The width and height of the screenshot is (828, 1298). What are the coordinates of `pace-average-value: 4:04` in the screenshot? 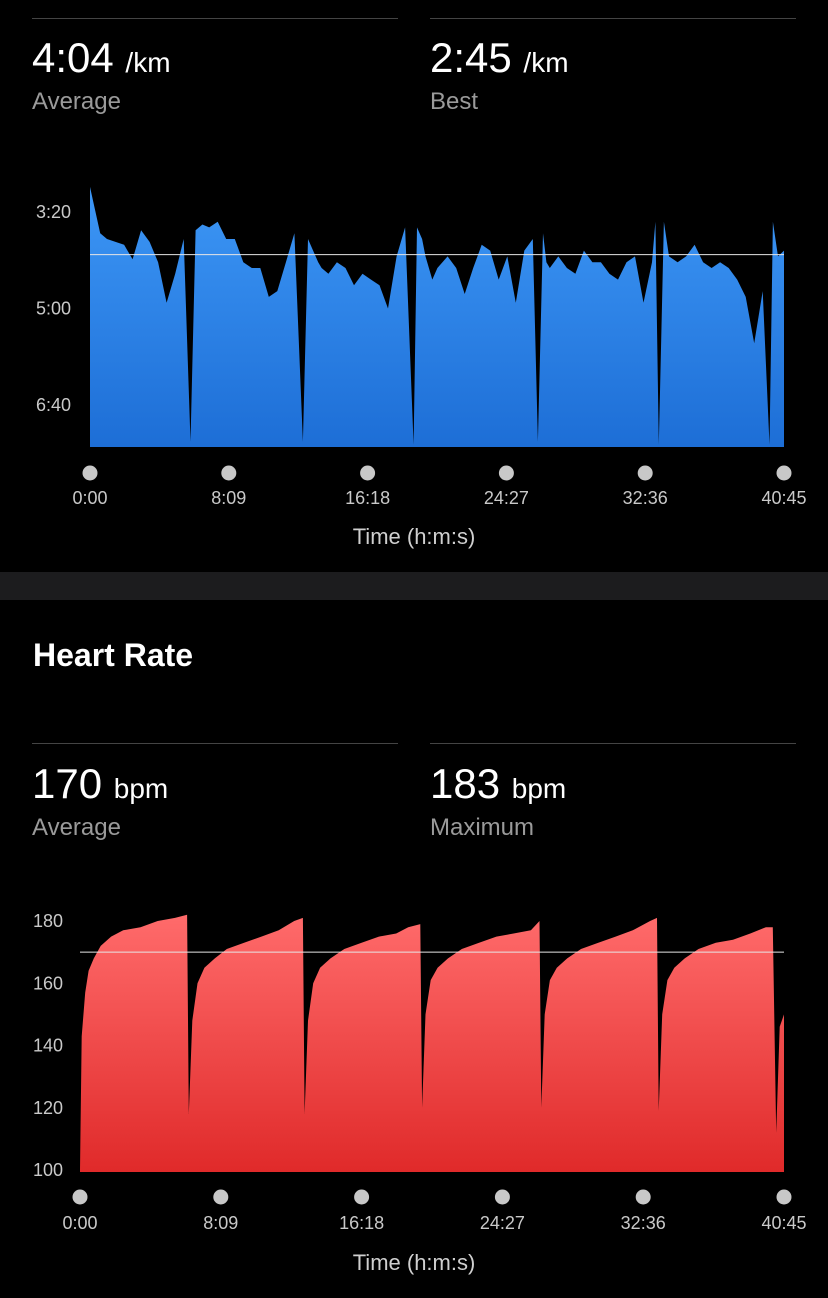 It's located at (73, 57).